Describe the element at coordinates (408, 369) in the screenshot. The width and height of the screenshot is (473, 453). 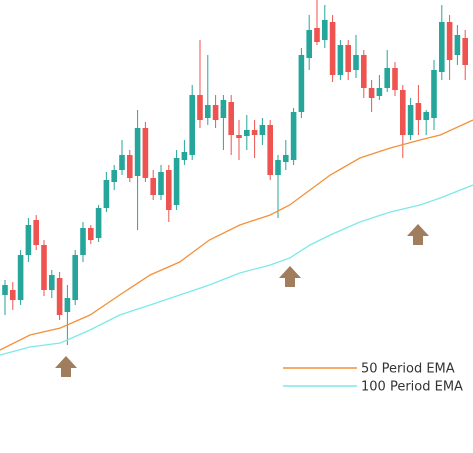
I see `legend-label: 50 Period EMA` at that location.